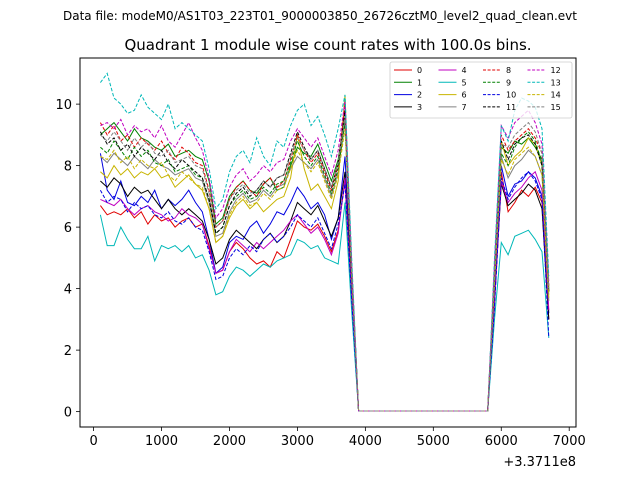 This screenshot has height=480, width=640. What do you see at coordinates (433, 441) in the screenshot?
I see `x-tick-label: 5000` at bounding box center [433, 441].